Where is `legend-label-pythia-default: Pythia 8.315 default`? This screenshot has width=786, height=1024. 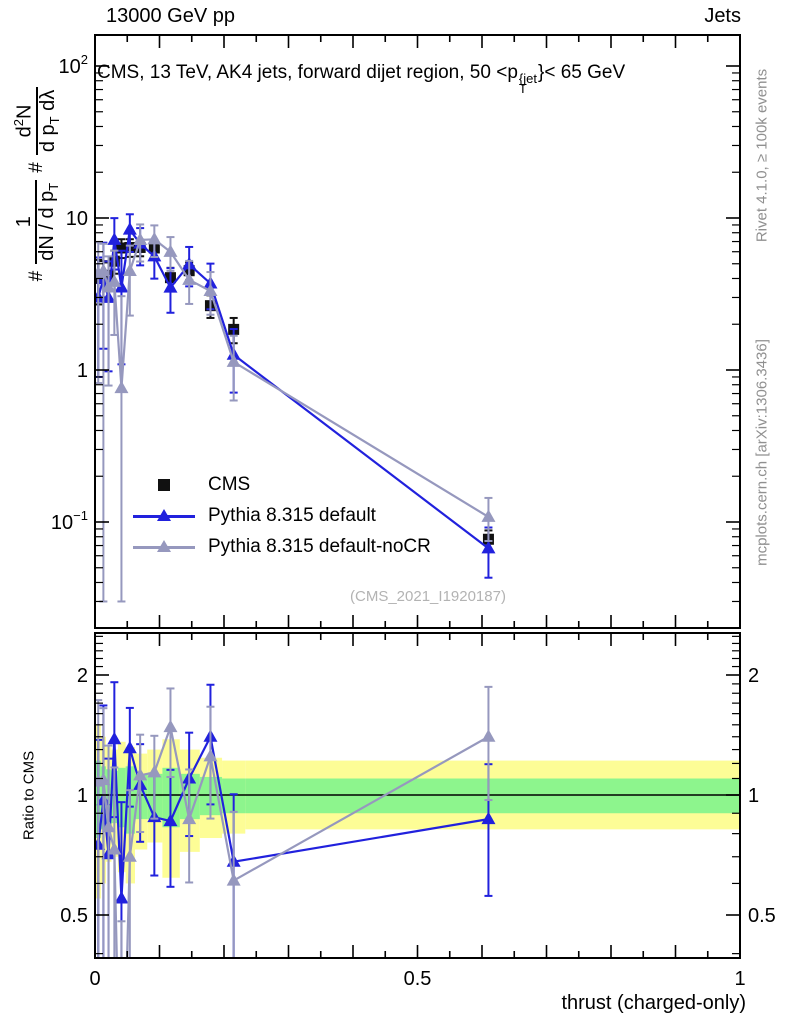
legend-label-pythia-default: Pythia 8.315 default is located at coordinates (292, 515).